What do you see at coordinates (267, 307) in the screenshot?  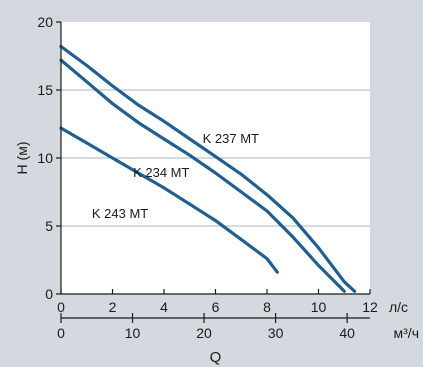 I see `x-tick-label: 8` at bounding box center [267, 307].